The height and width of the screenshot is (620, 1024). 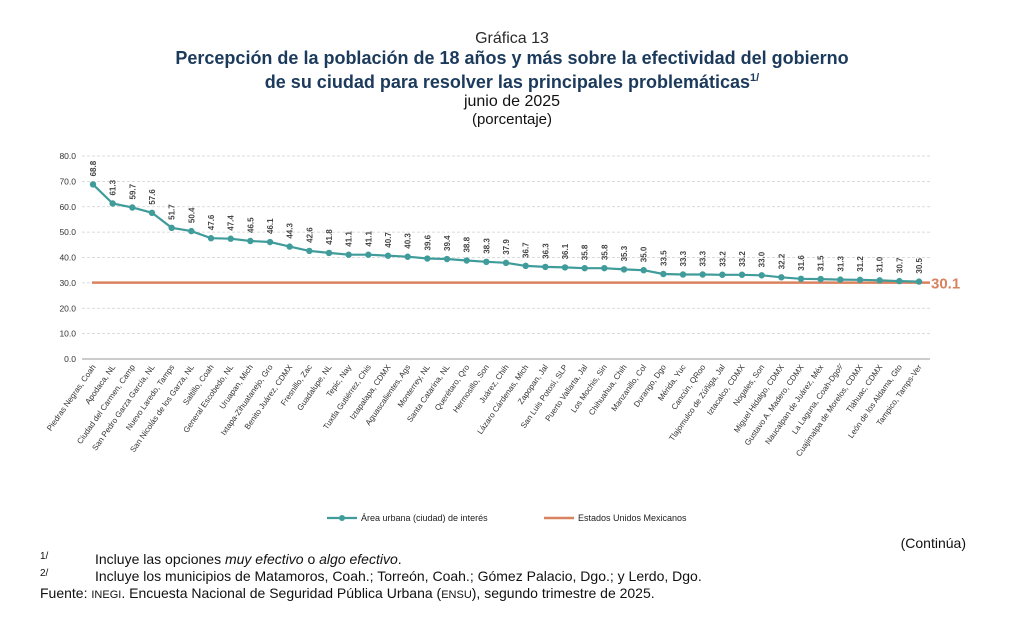 I want to click on data-label: 47.4, so click(x=231, y=223).